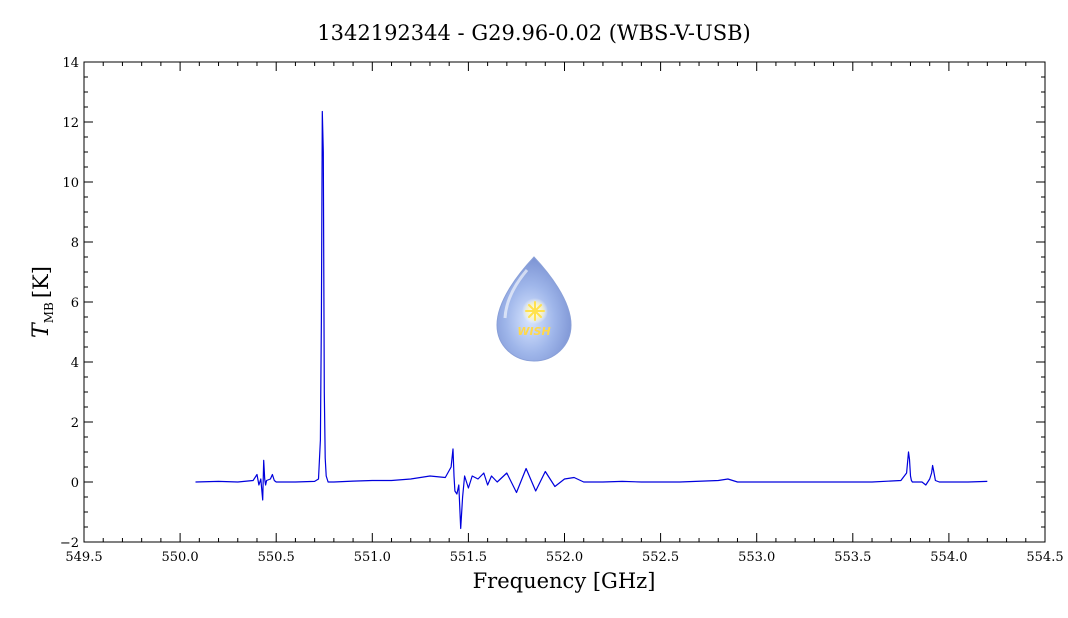 The image size is (1068, 618). What do you see at coordinates (179, 557) in the screenshot?
I see `x-tick-label: 550.0` at bounding box center [179, 557].